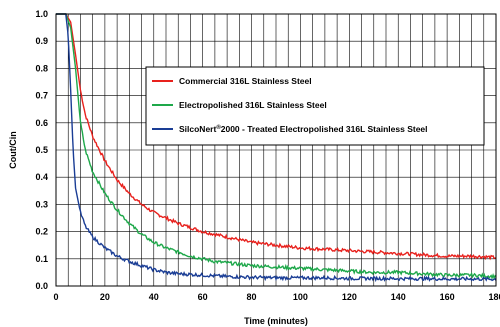 The image size is (500, 327). What do you see at coordinates (55, 297) in the screenshot?
I see `x-tick-label: 0` at bounding box center [55, 297].